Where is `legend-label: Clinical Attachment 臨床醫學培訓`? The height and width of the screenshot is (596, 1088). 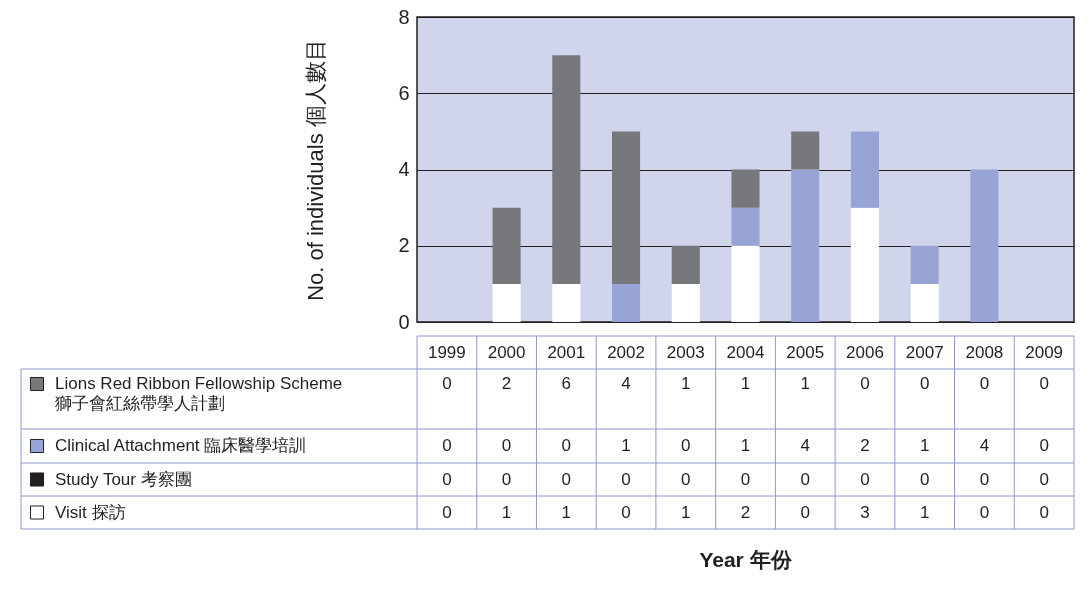 legend-label: Clinical Attachment 臨床醫學培訓 is located at coordinates (181, 445).